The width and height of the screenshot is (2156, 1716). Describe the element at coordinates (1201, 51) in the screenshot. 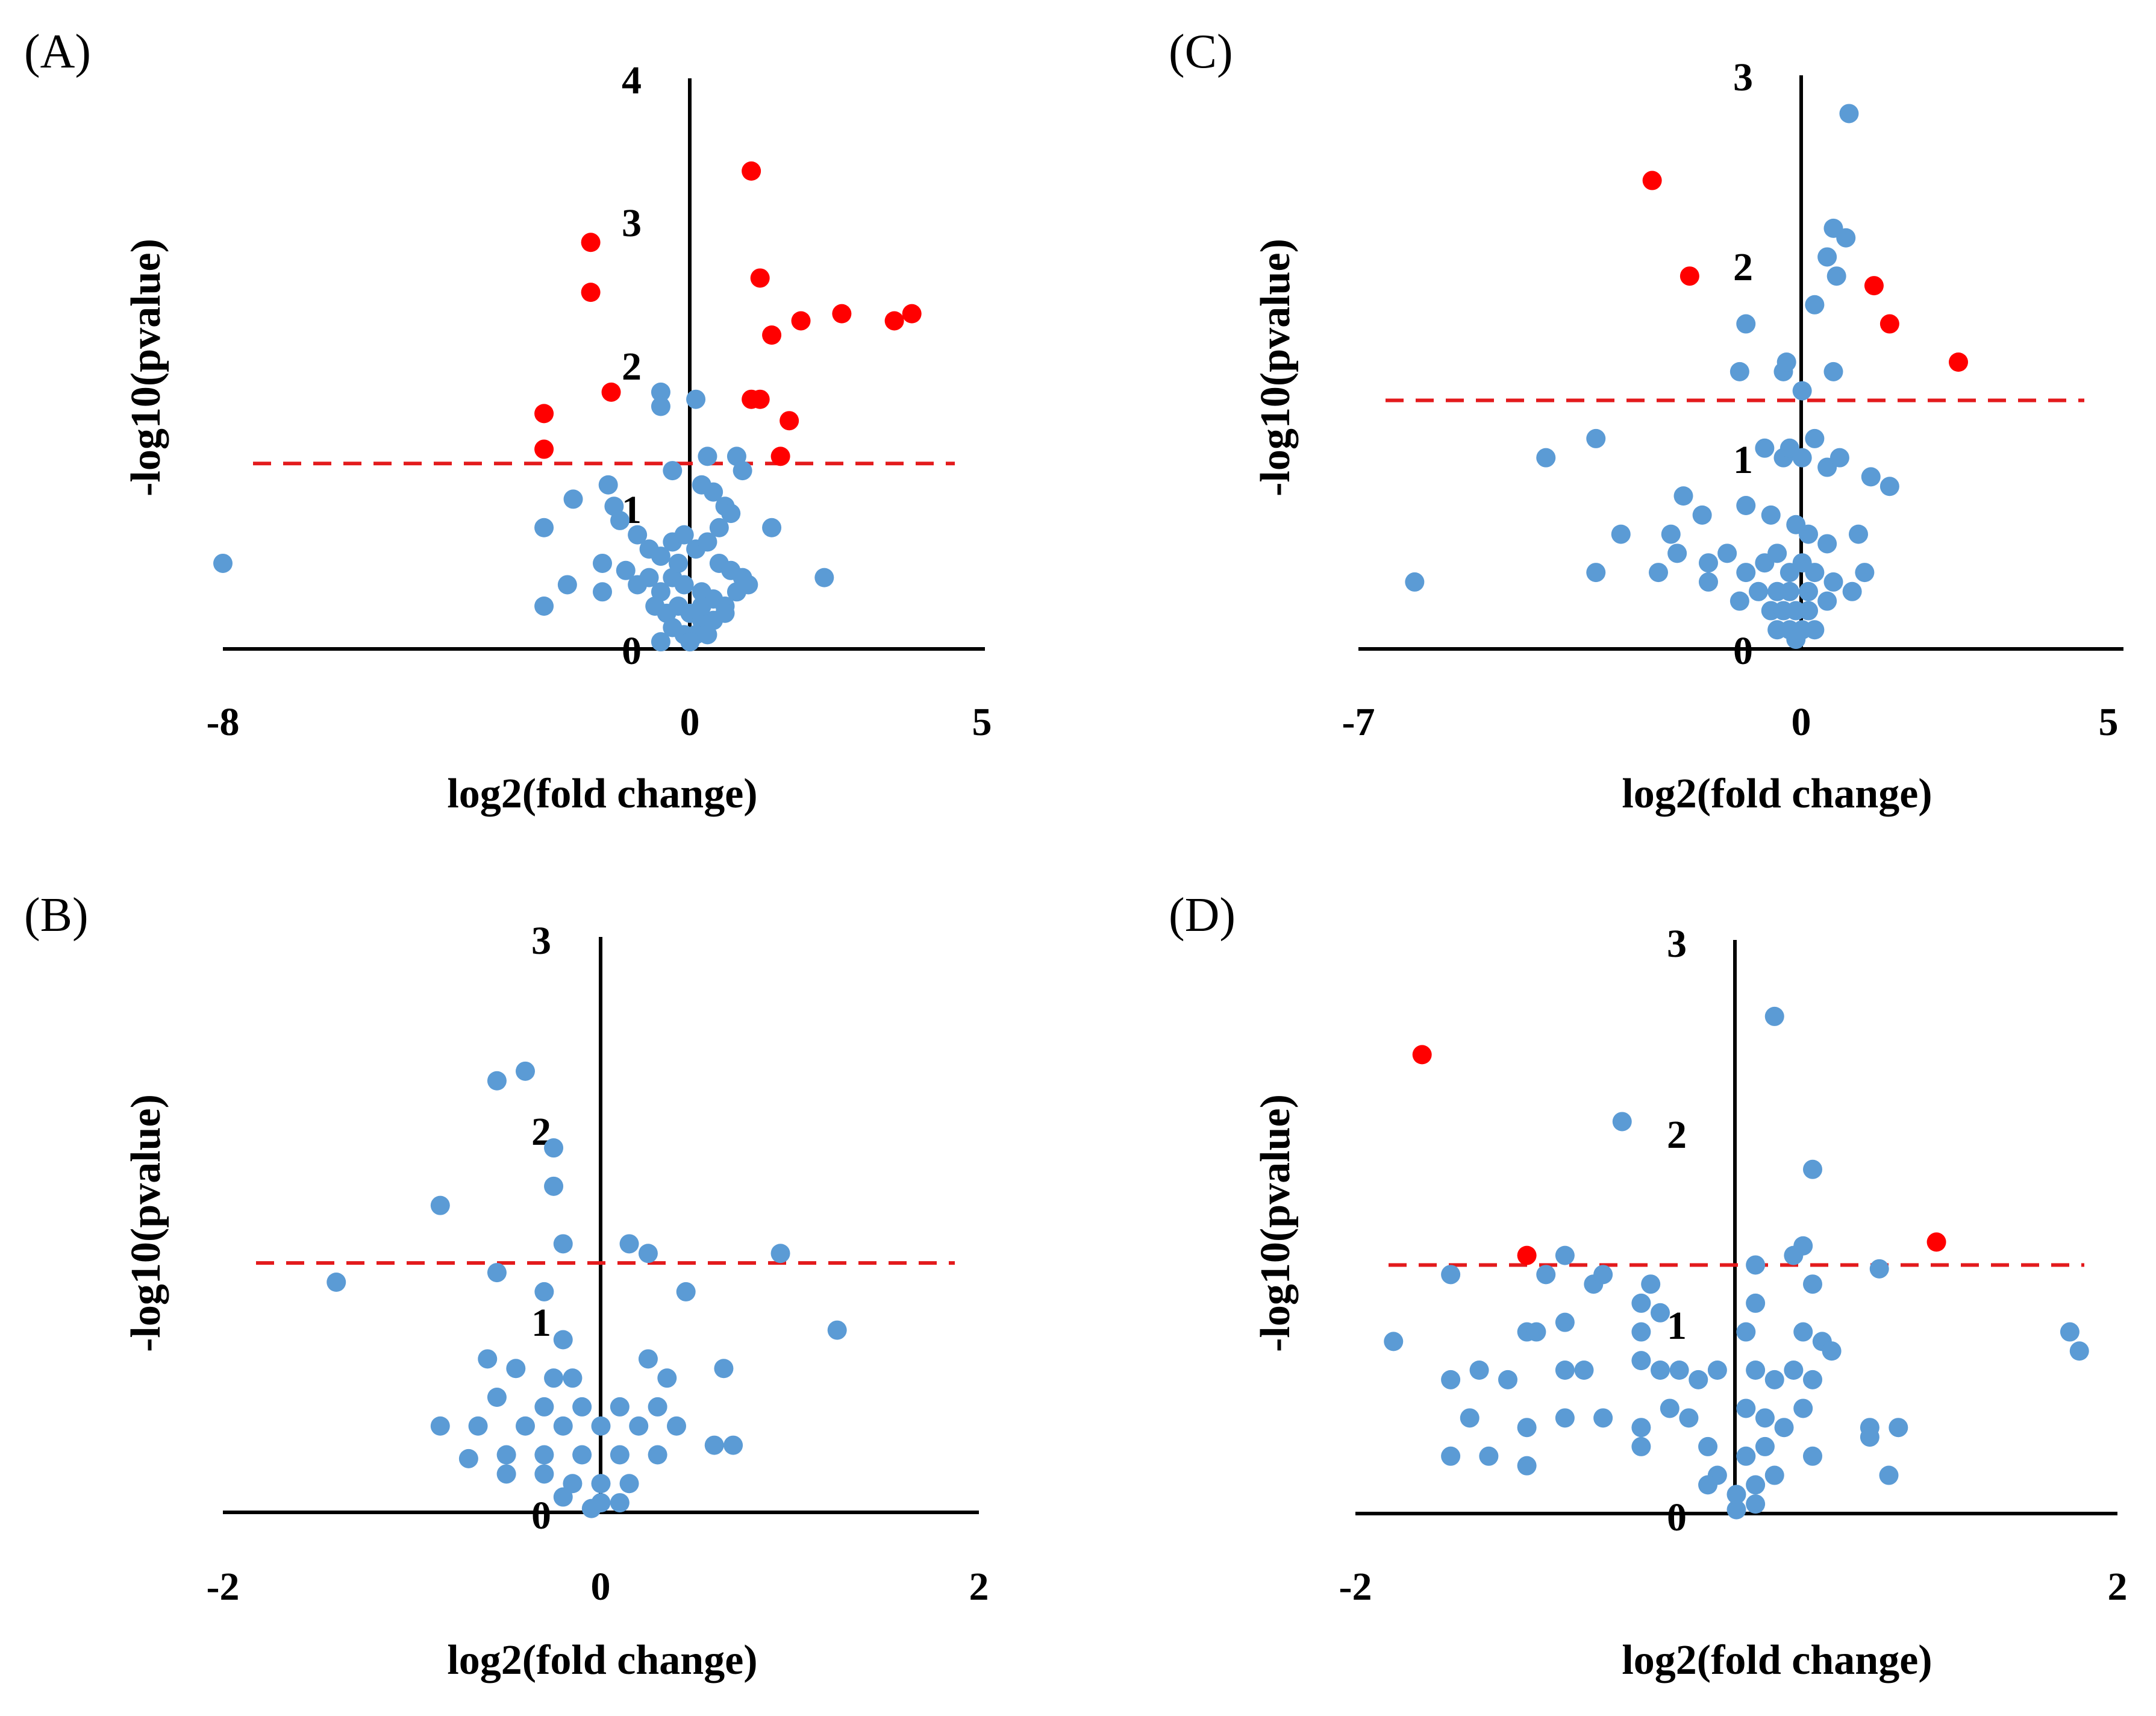

I see `panel-label: (C)` at that location.